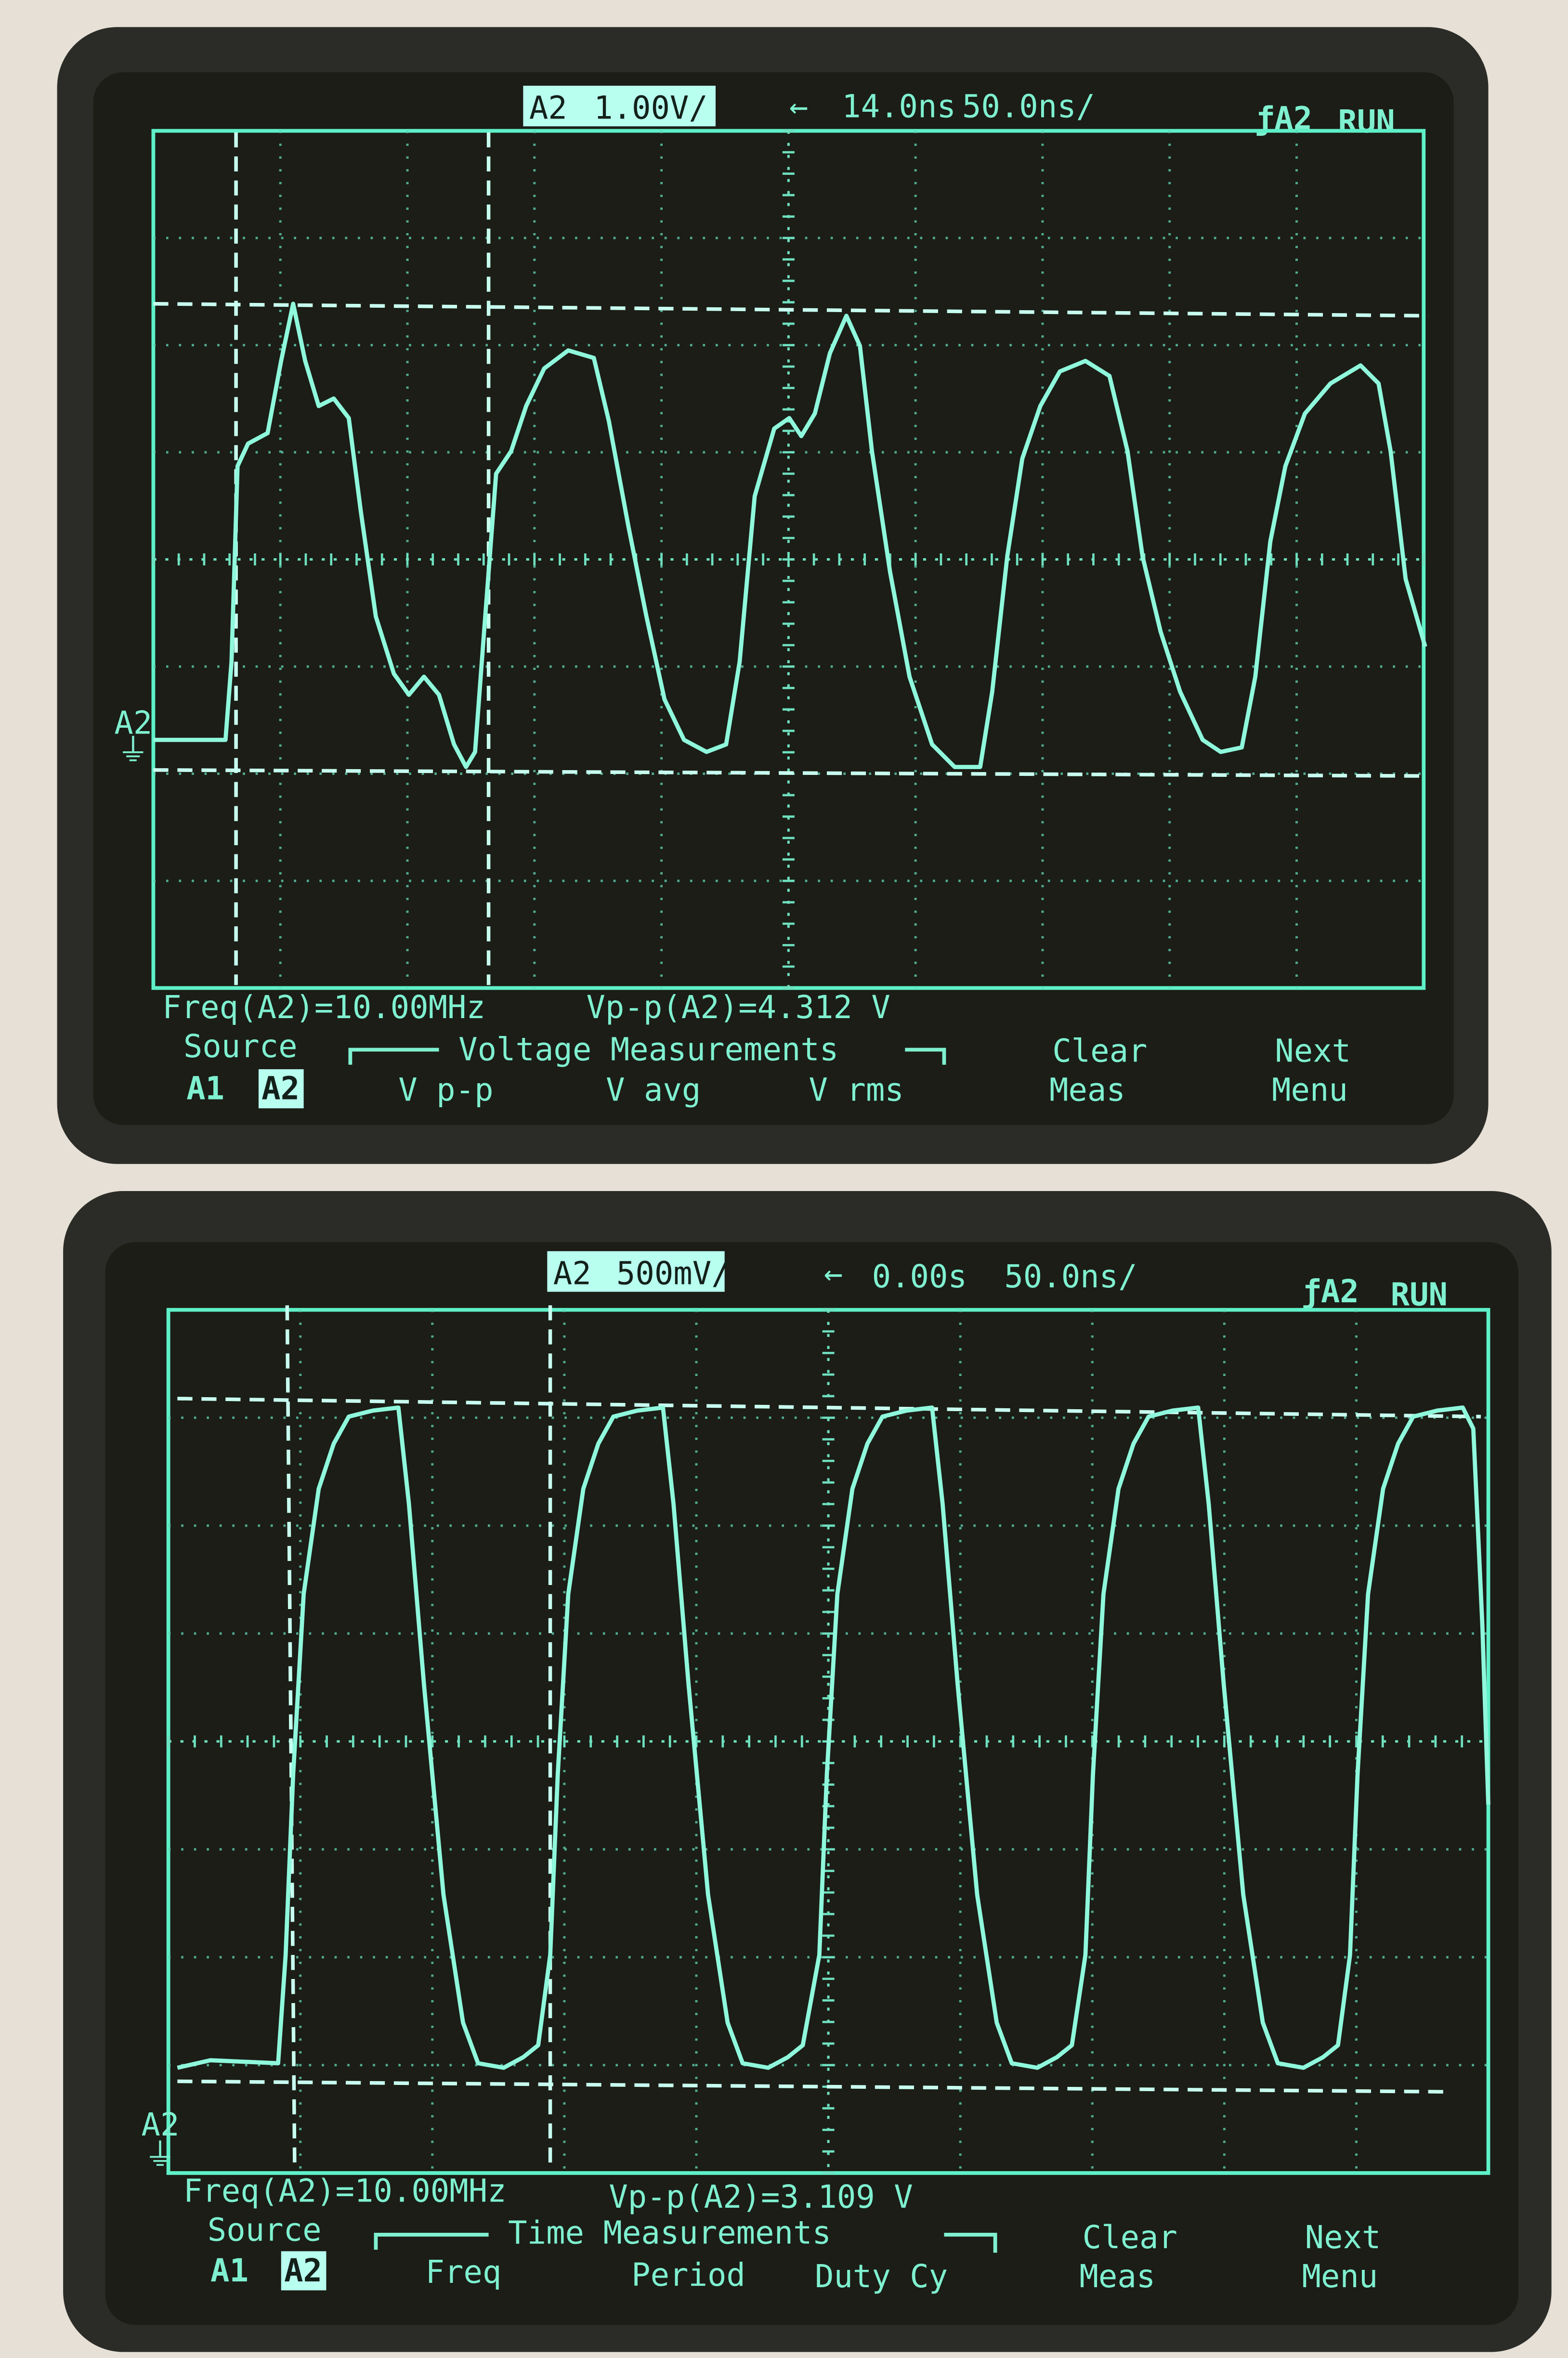 The width and height of the screenshot is (1568, 2358). I want to click on softkey-vavg: V avg, so click(653, 1090).